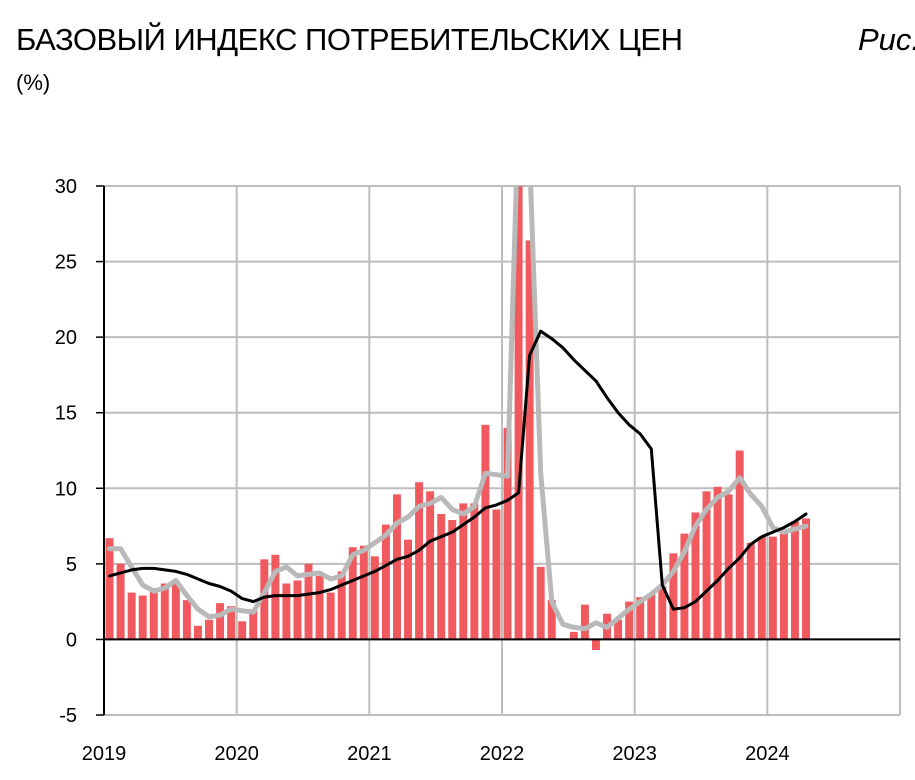 This screenshot has width=915, height=780. Describe the element at coordinates (71, 565) in the screenshot. I see `y-tick-label: 5` at that location.